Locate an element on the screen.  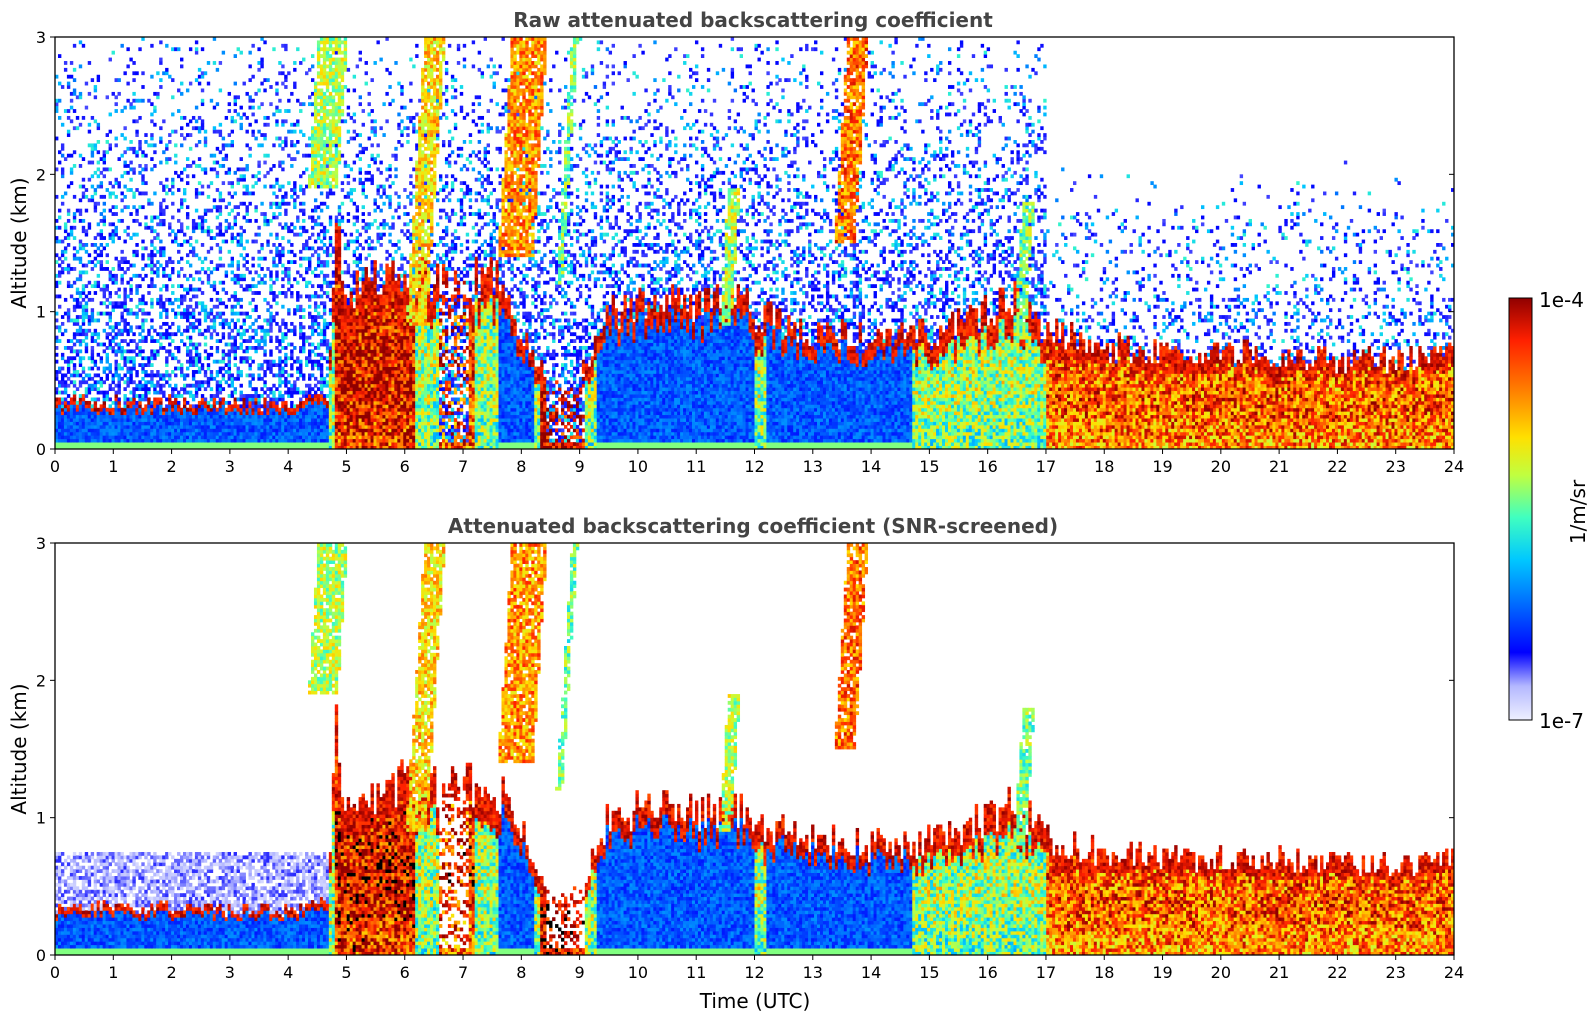
colorbar is located at coordinates (1520, 509).